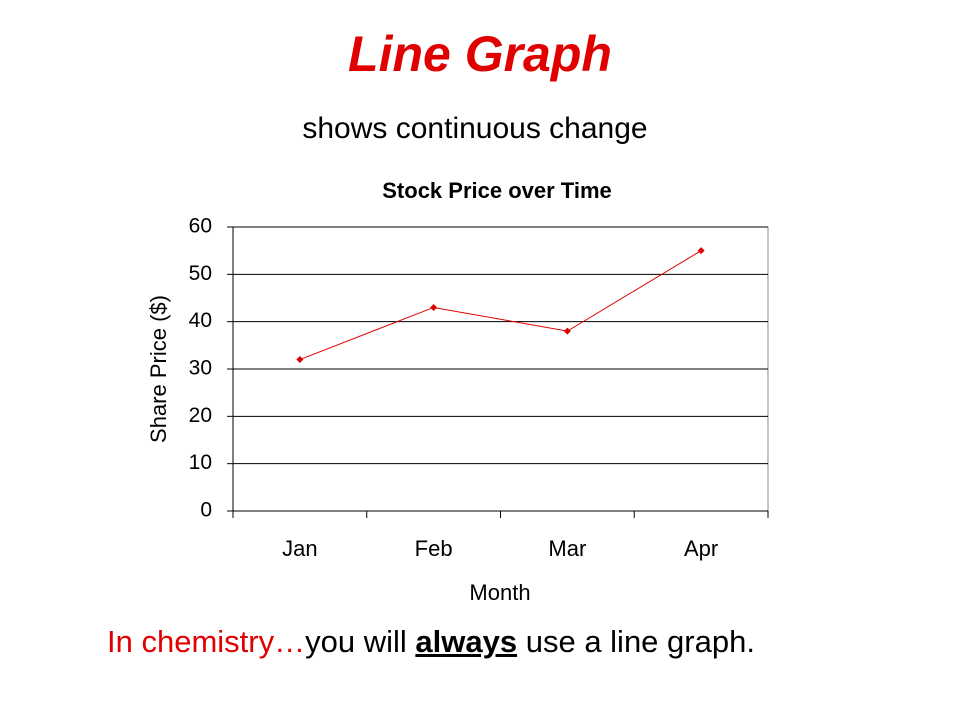 This screenshot has height=720, width=960. I want to click on y-tick-label: 60, so click(200, 226).